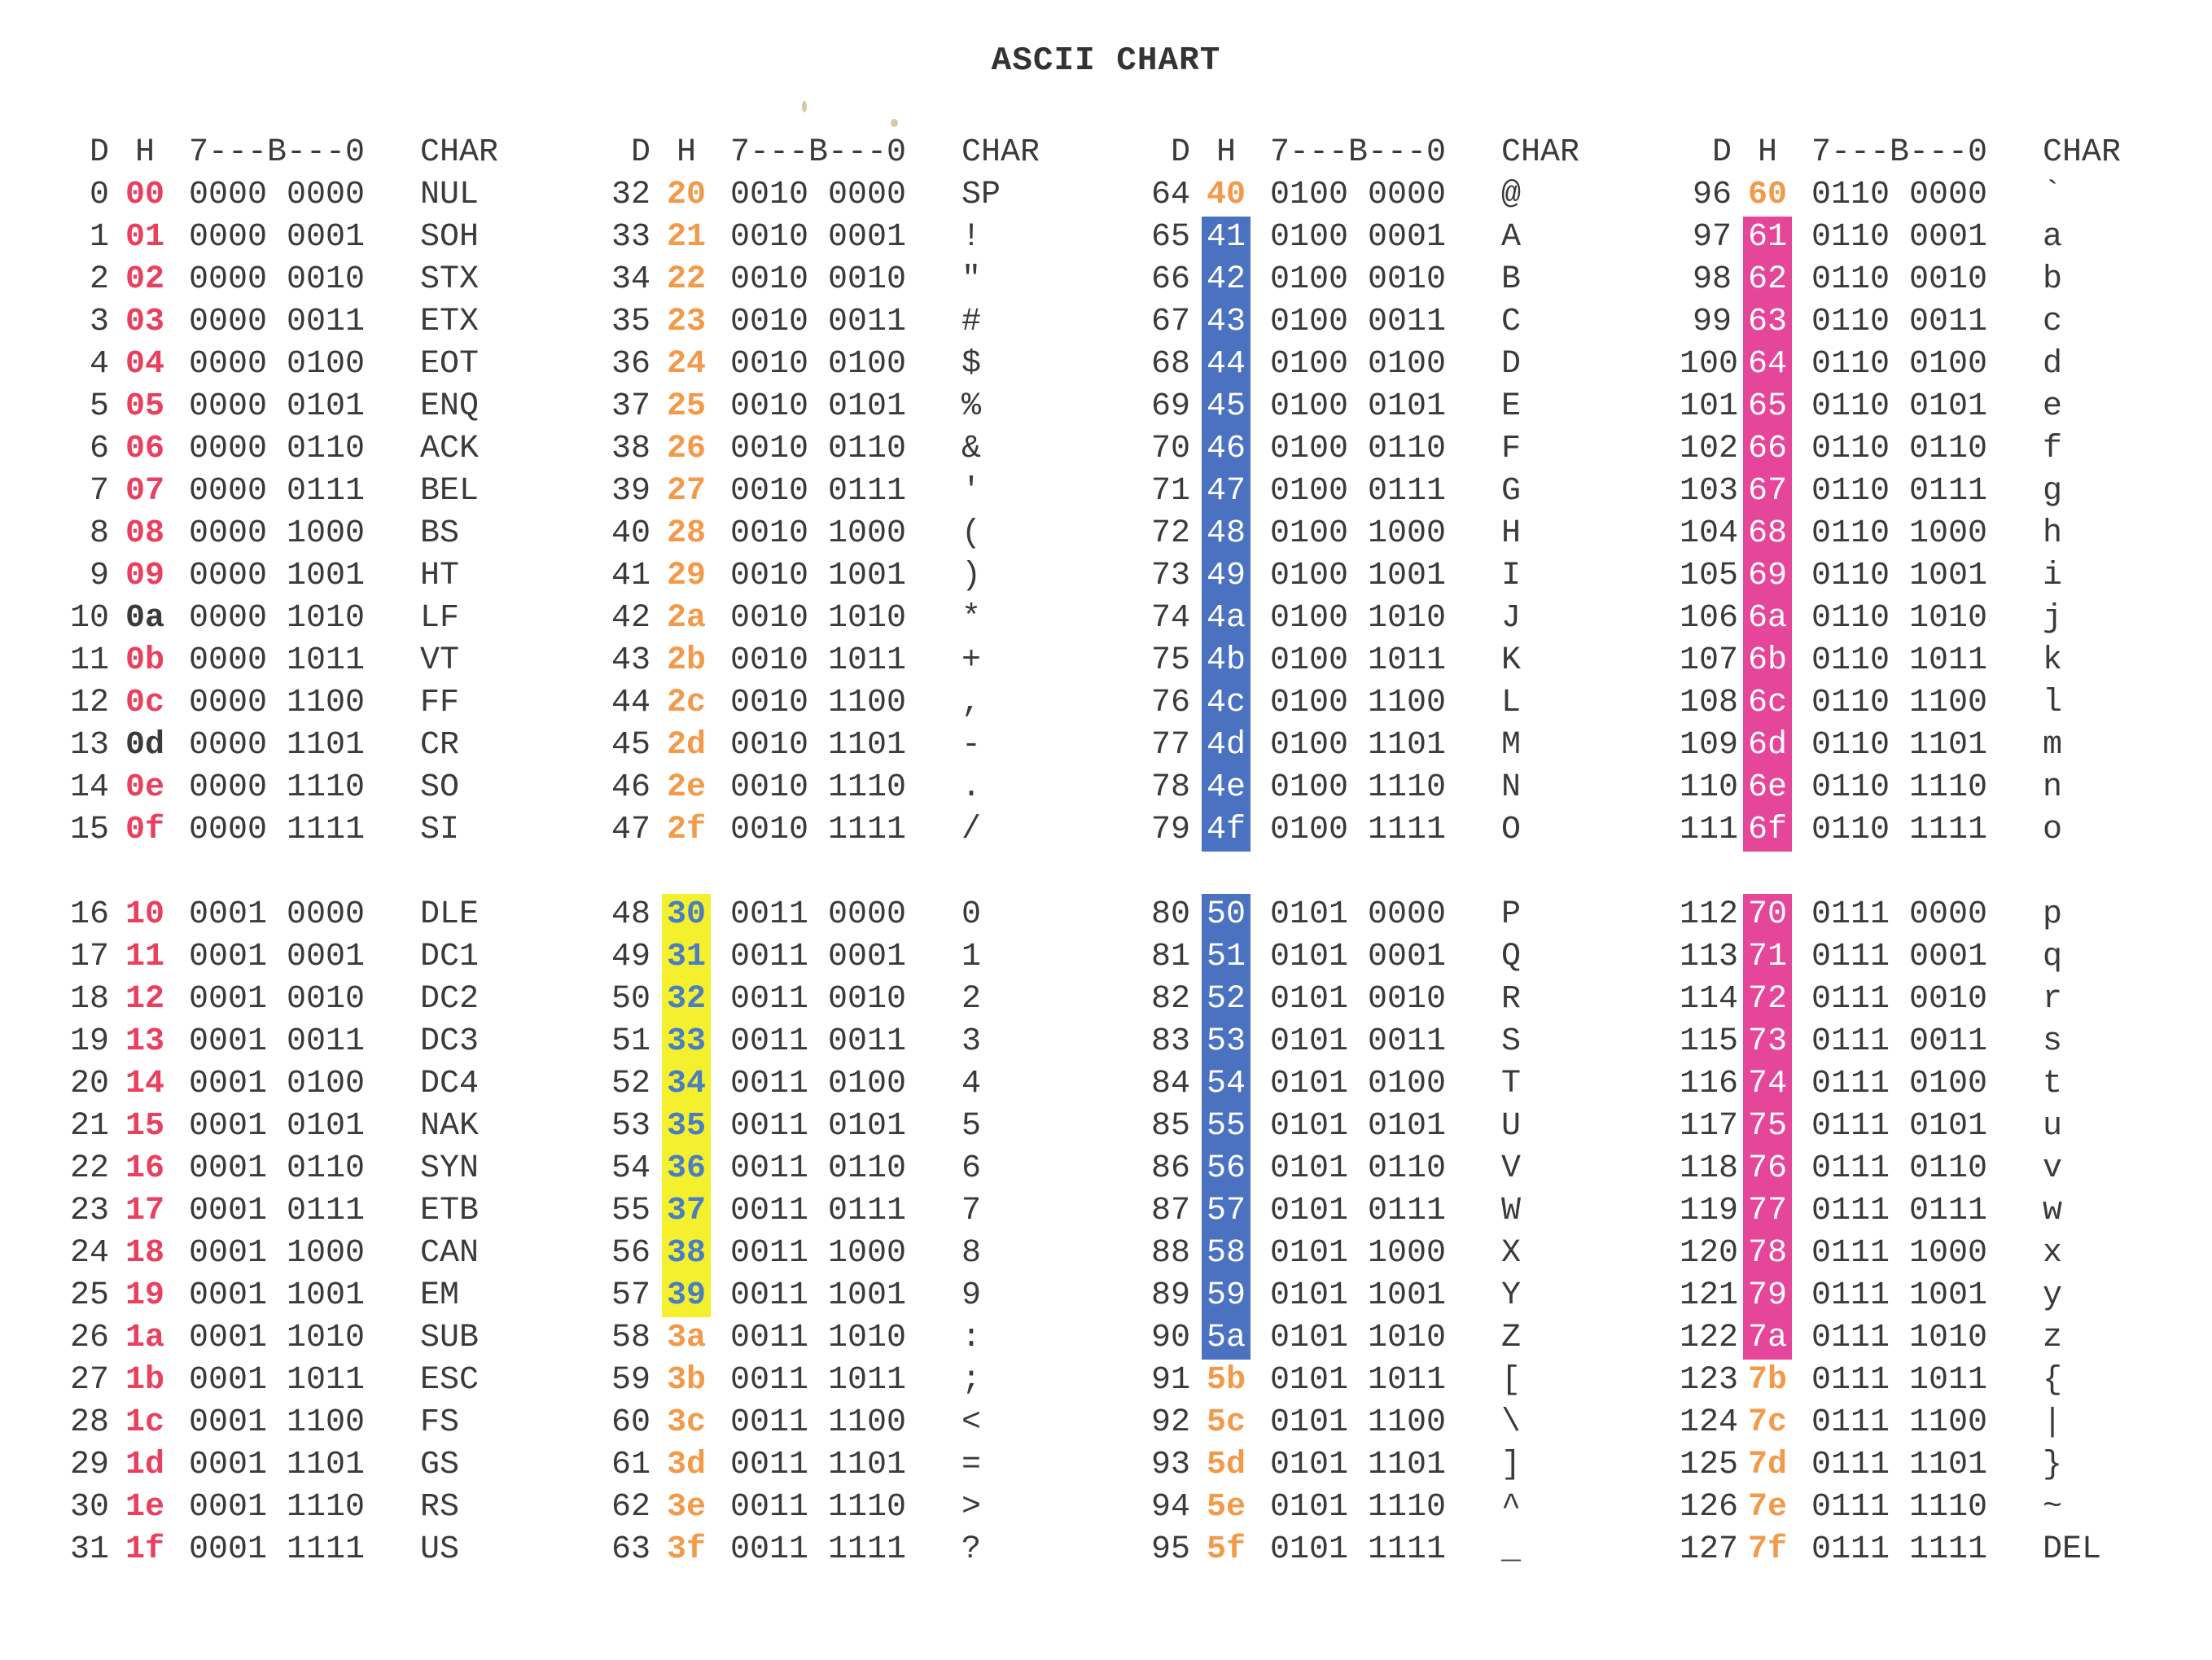  I want to click on decimal-value: 94, so click(1170, 1507).